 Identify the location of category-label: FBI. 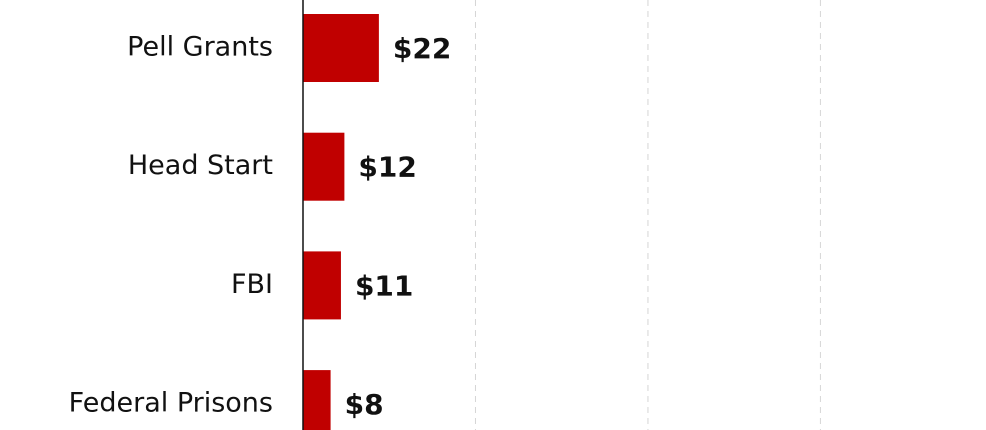
(252, 284).